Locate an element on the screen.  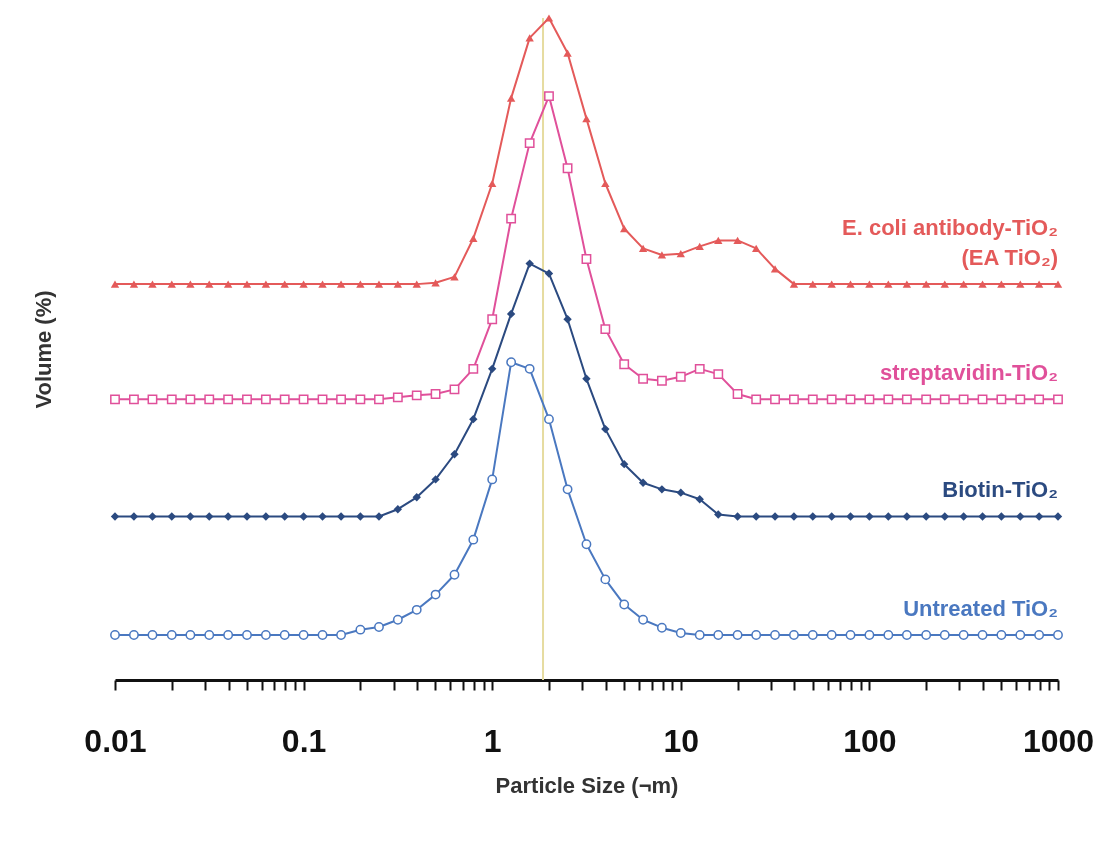
x-tick-label: 1 is located at coordinates (492, 740).